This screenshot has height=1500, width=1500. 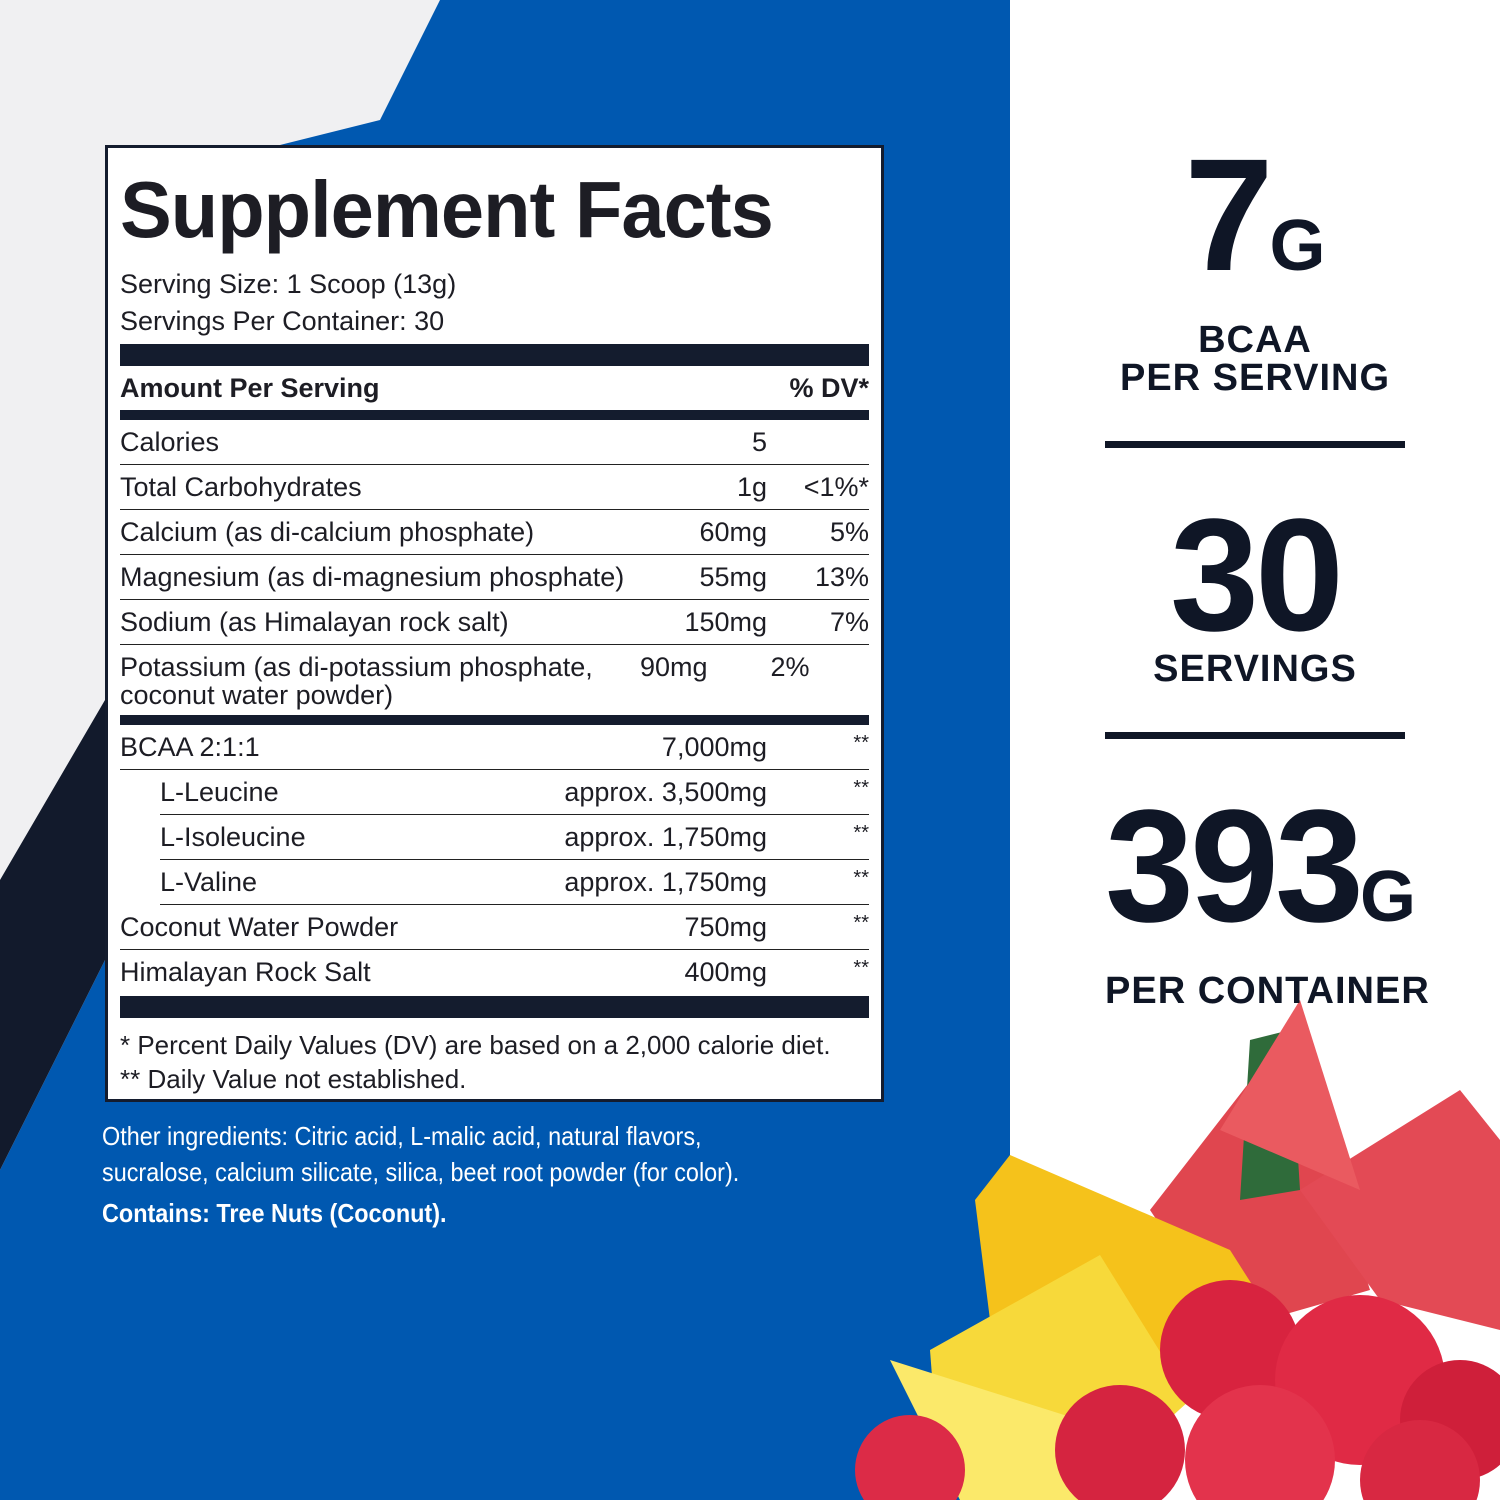 I want to click on highlight-label: PER SERVING, so click(x=1255, y=378).